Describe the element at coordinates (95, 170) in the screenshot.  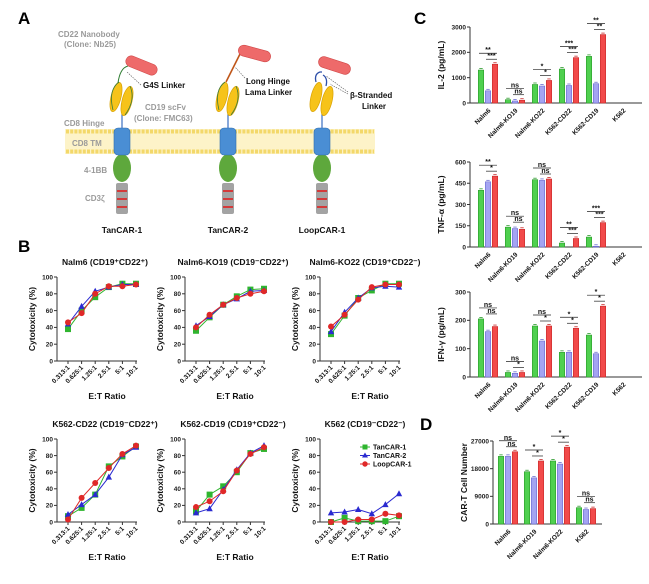
I see `label-4-1bb: 4-1BB` at that location.